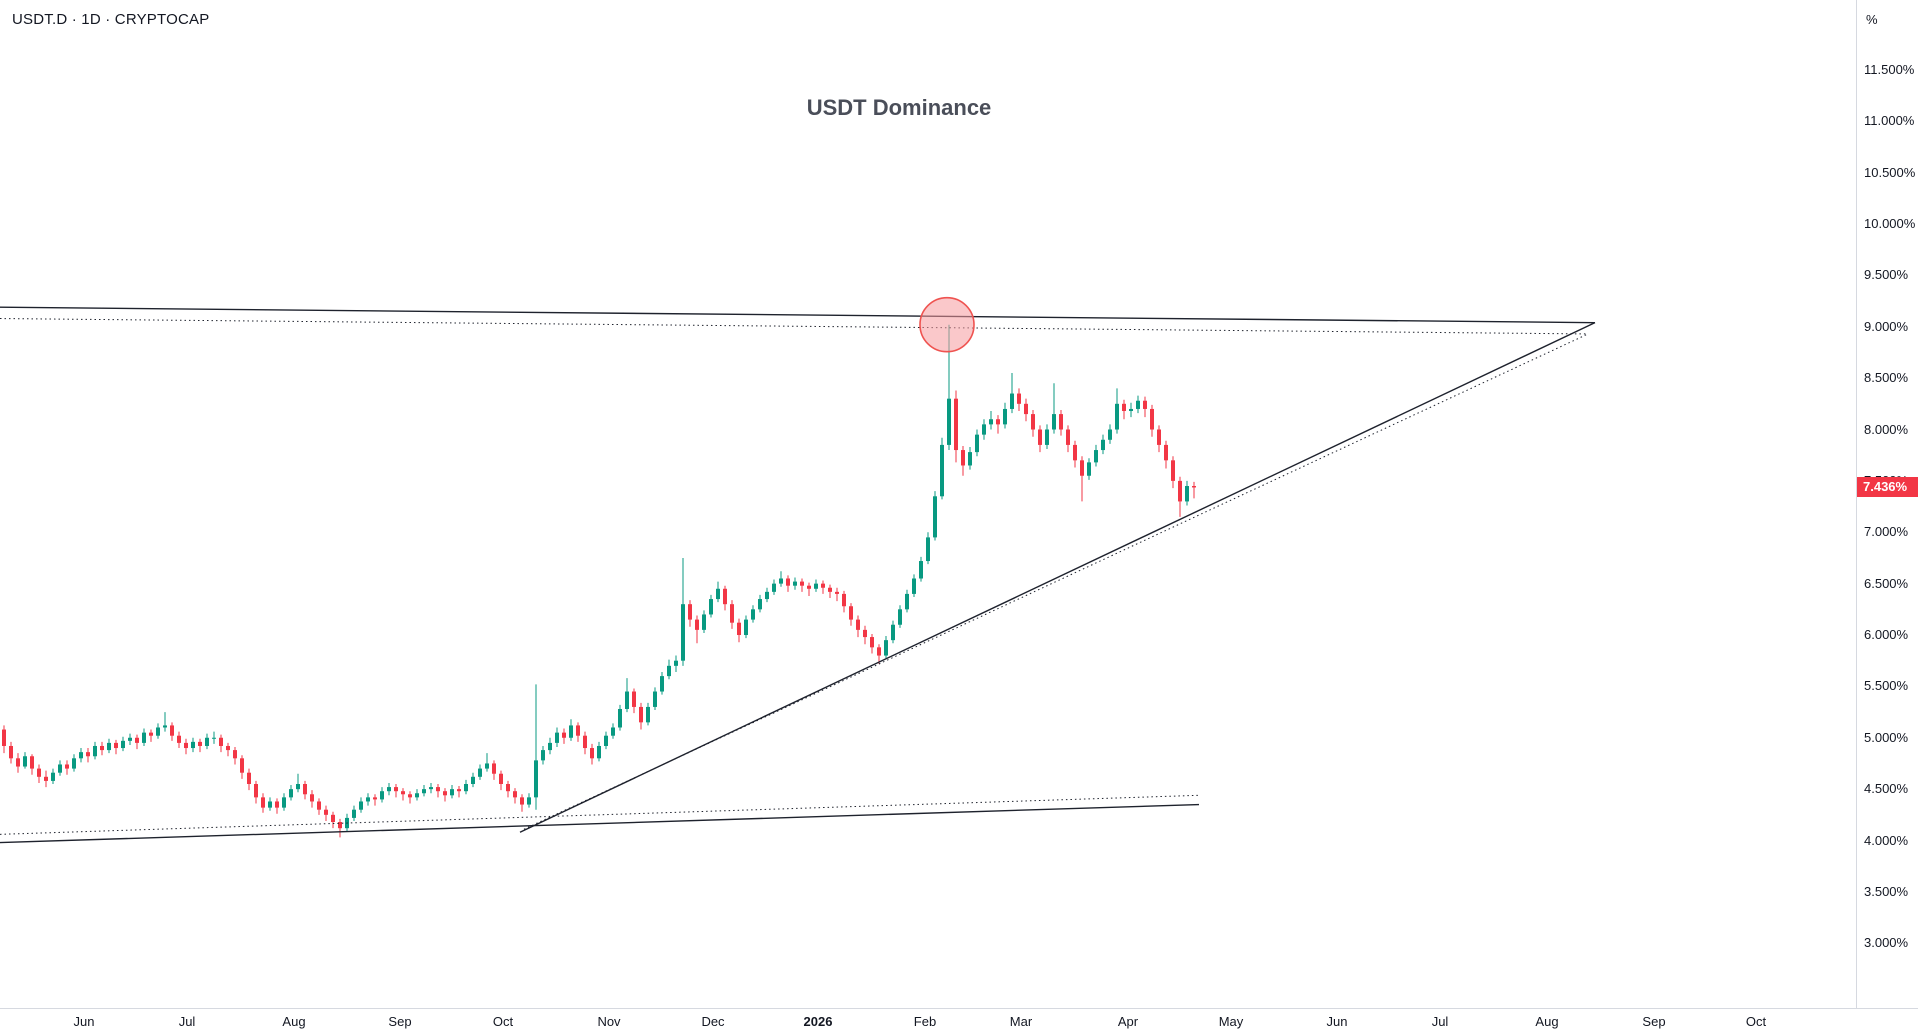 The height and width of the screenshot is (1031, 1918). What do you see at coordinates (1886, 891) in the screenshot?
I see `price-axis-tick: 3.500%` at bounding box center [1886, 891].